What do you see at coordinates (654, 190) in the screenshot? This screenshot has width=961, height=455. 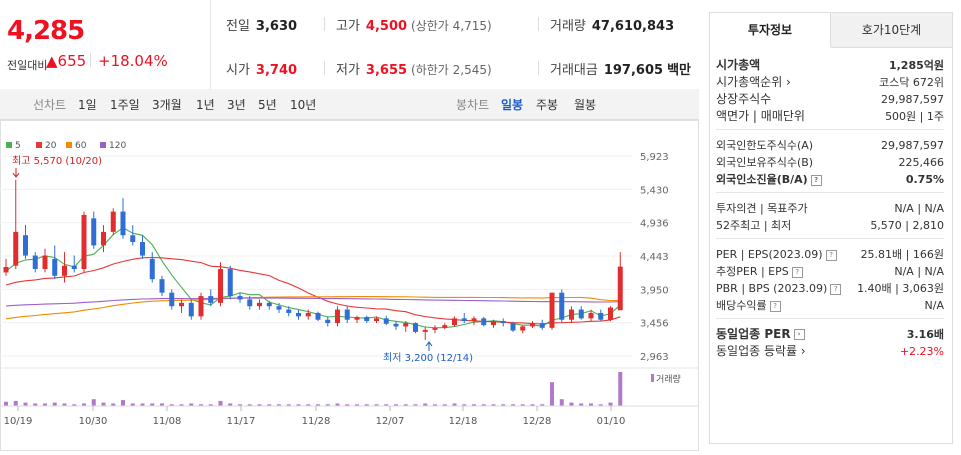 I see `y-tick-label: 5,430` at bounding box center [654, 190].